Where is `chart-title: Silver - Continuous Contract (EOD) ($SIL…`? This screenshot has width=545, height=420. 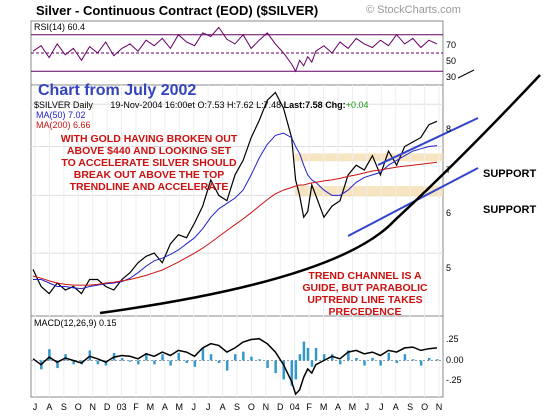 chart-title: Silver - Continuous Contract (EOD) ($SIL… is located at coordinates (177, 10).